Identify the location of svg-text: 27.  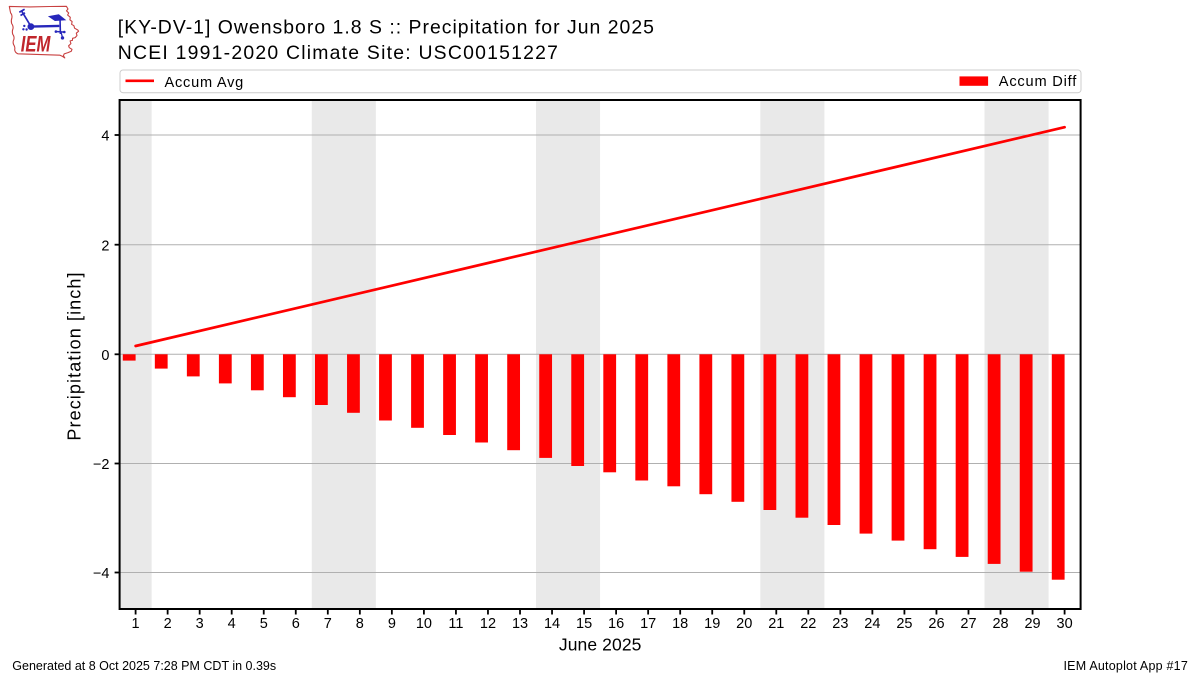
(968, 624).